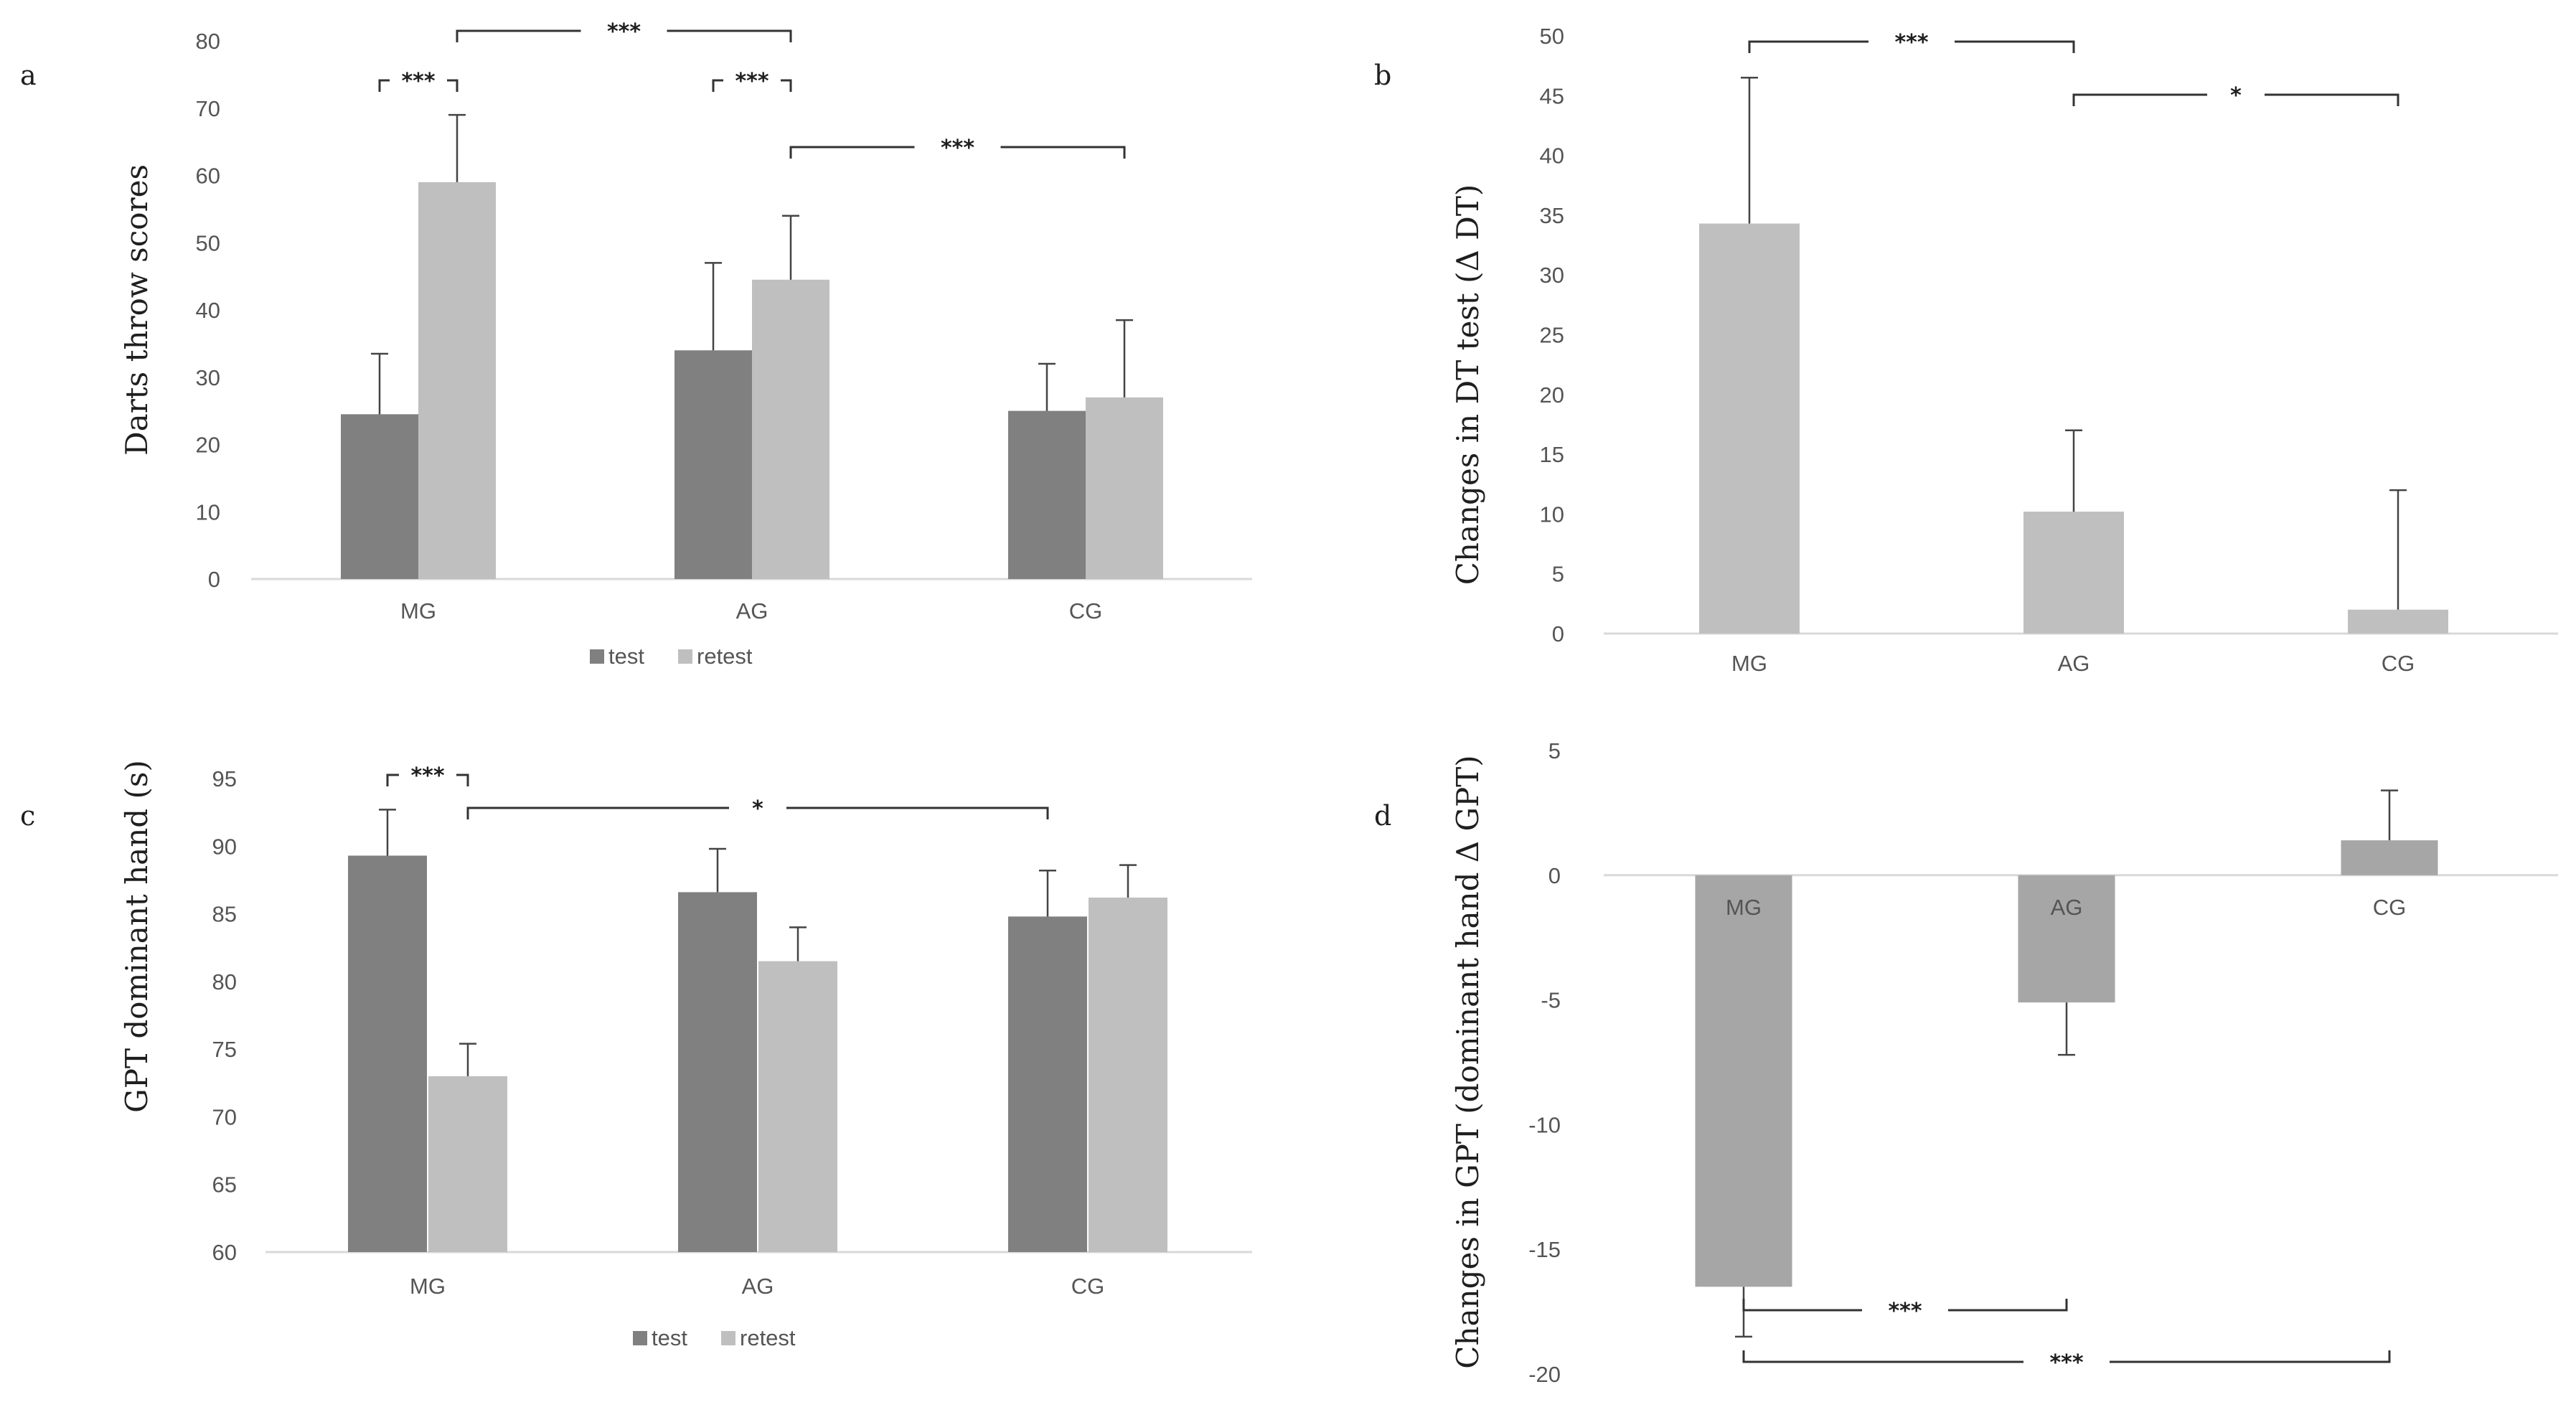 This screenshot has width=2576, height=1425. What do you see at coordinates (208, 377) in the screenshot?
I see `y-tick-label: 30` at bounding box center [208, 377].